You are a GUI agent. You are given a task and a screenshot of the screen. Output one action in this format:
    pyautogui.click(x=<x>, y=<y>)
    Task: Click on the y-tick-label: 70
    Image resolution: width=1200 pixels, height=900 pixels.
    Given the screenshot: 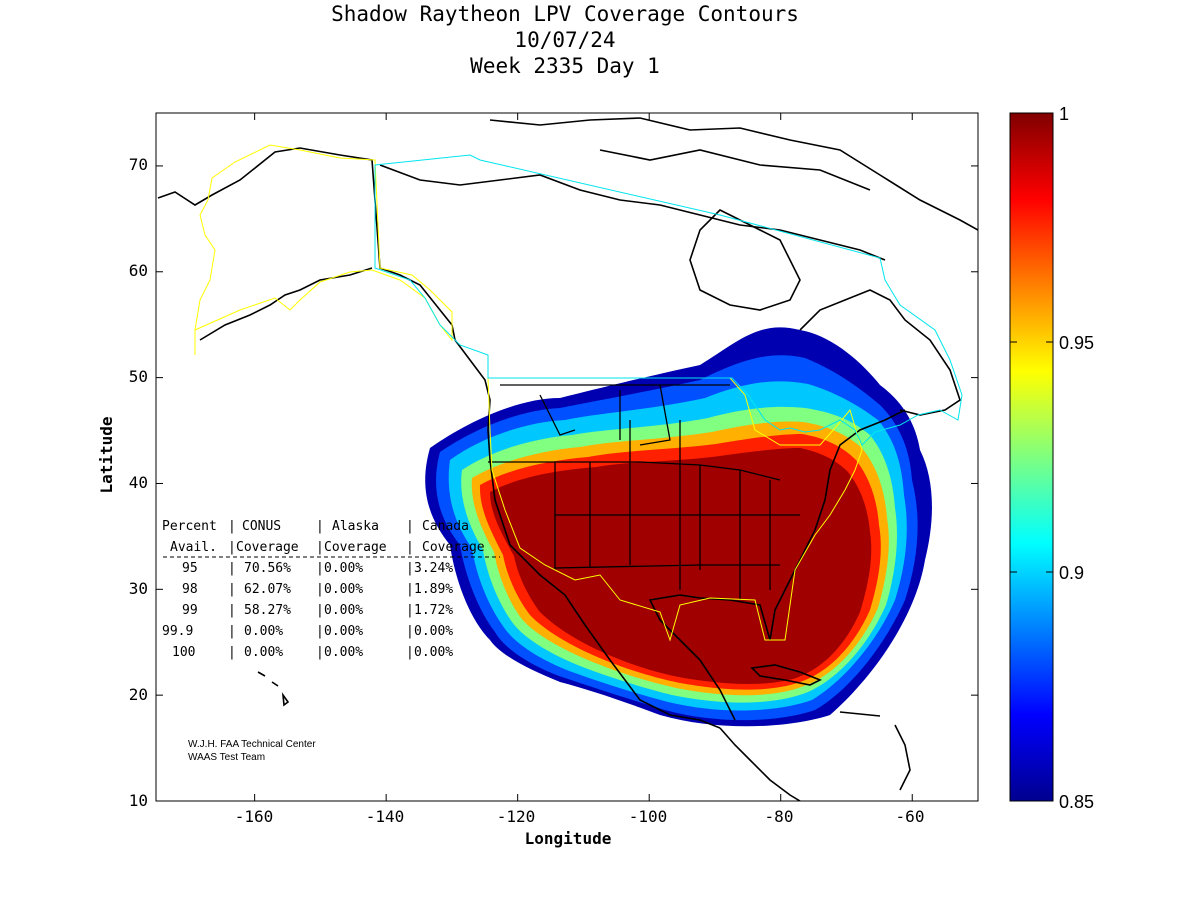 What is the action you would take?
    pyautogui.click(x=138, y=164)
    